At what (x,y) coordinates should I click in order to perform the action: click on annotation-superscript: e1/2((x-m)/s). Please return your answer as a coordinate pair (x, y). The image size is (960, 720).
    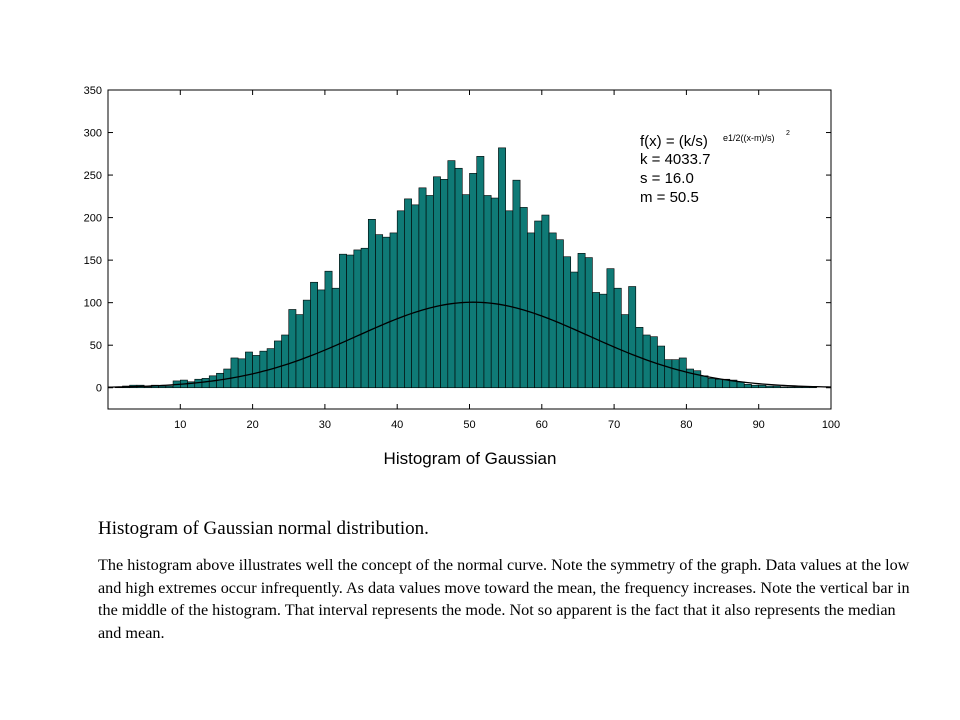
    Looking at the image, I should click on (749, 138).